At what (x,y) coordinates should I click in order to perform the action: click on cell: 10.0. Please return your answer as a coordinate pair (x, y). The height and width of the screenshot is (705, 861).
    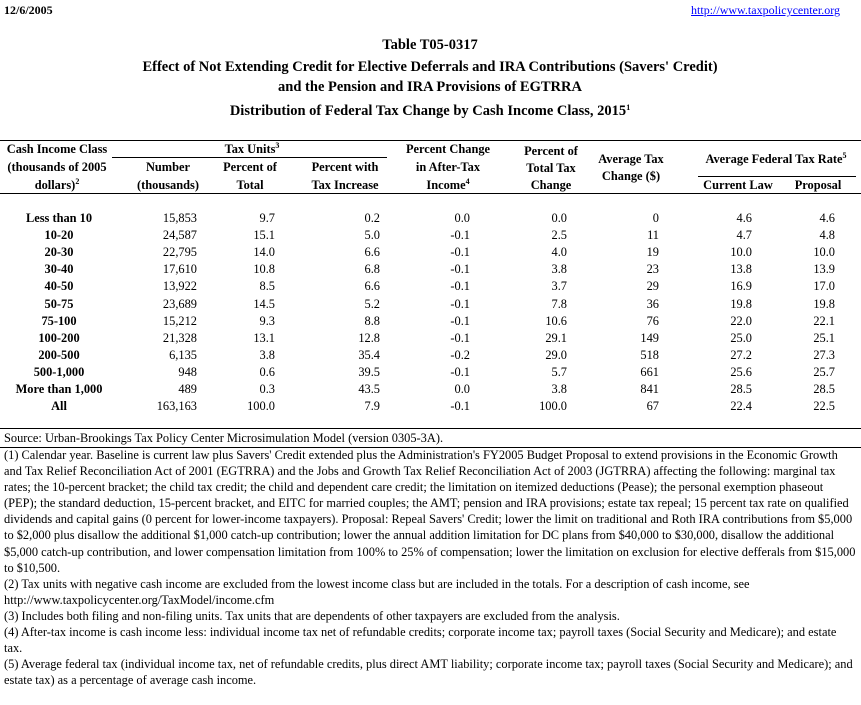
    Looking at the image, I should click on (741, 252).